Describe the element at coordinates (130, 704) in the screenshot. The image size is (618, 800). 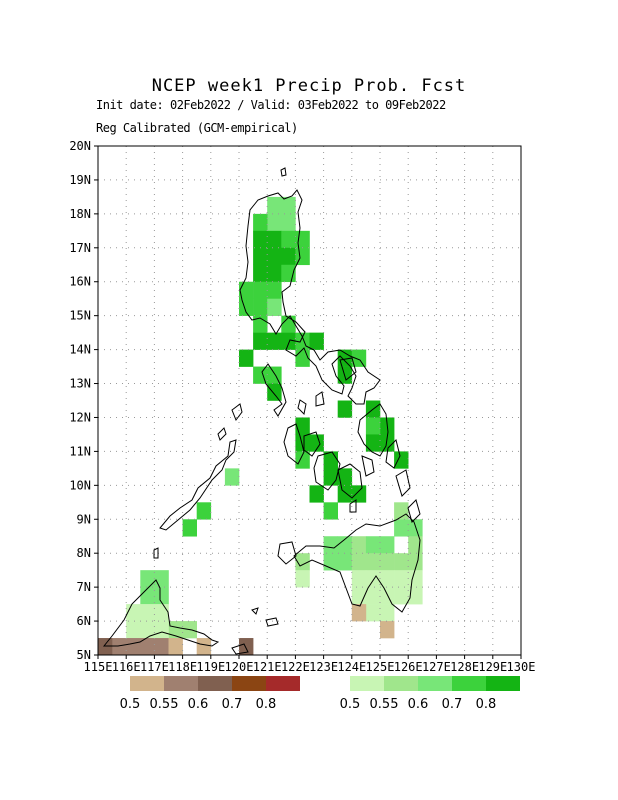
I see `dry-legend-label: 0.5` at that location.